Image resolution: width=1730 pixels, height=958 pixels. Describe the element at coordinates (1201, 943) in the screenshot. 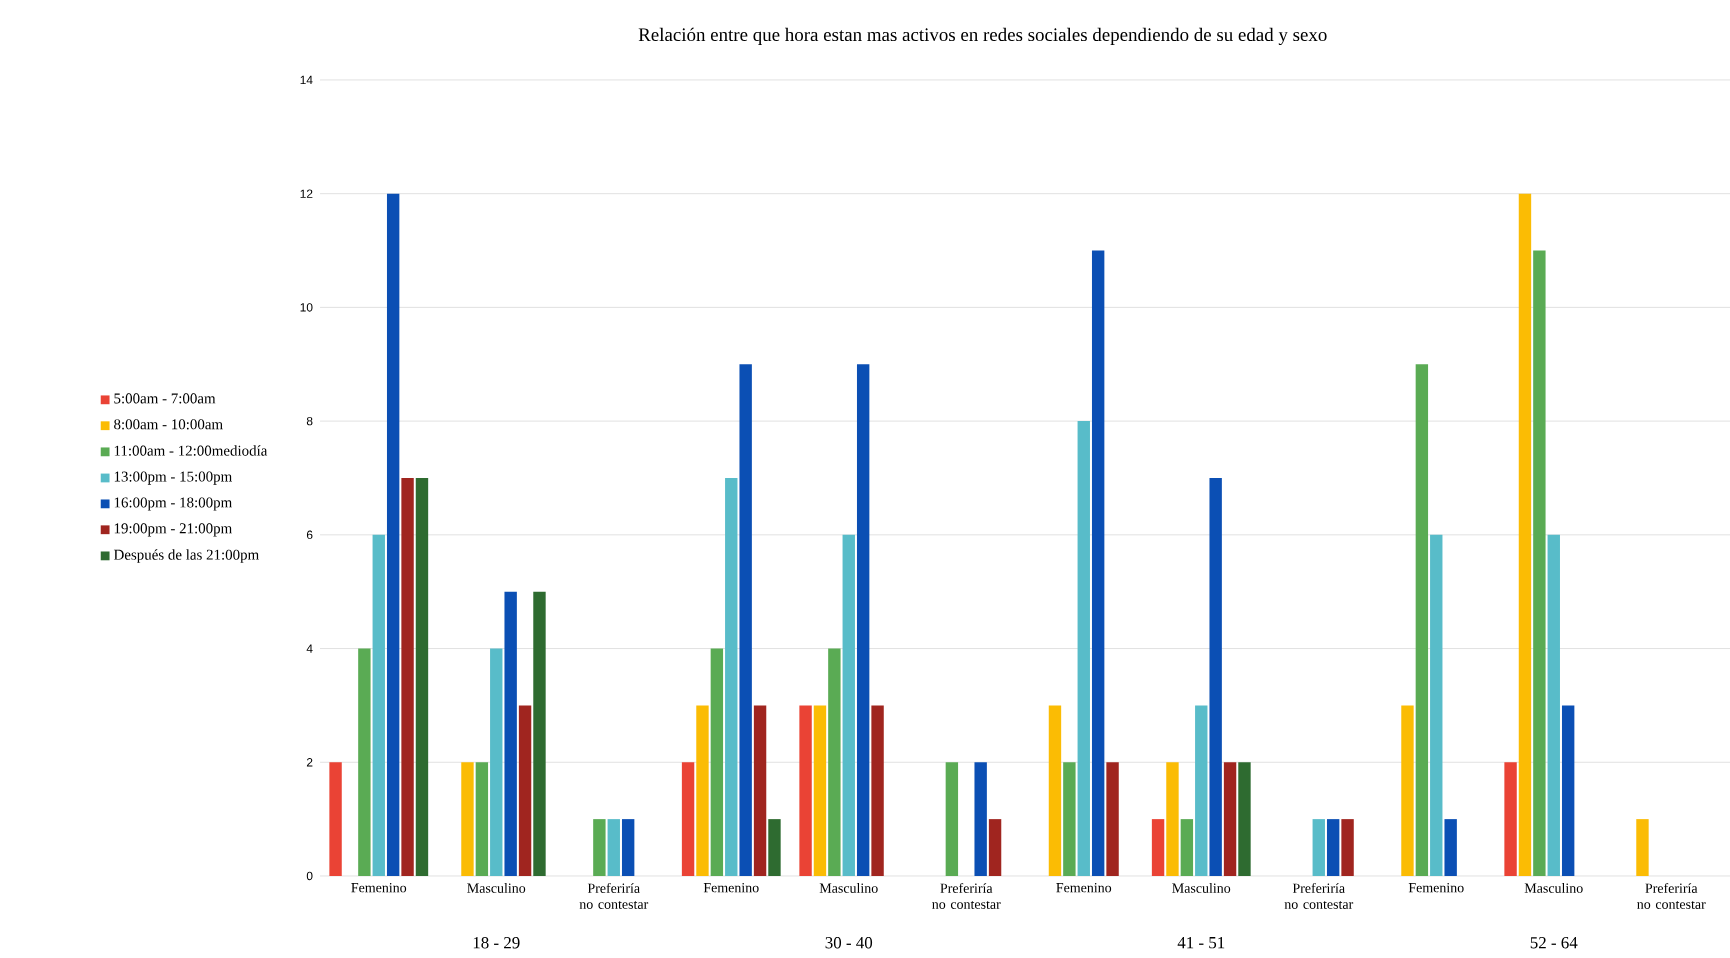

I see `text: 41 - 51` at that location.